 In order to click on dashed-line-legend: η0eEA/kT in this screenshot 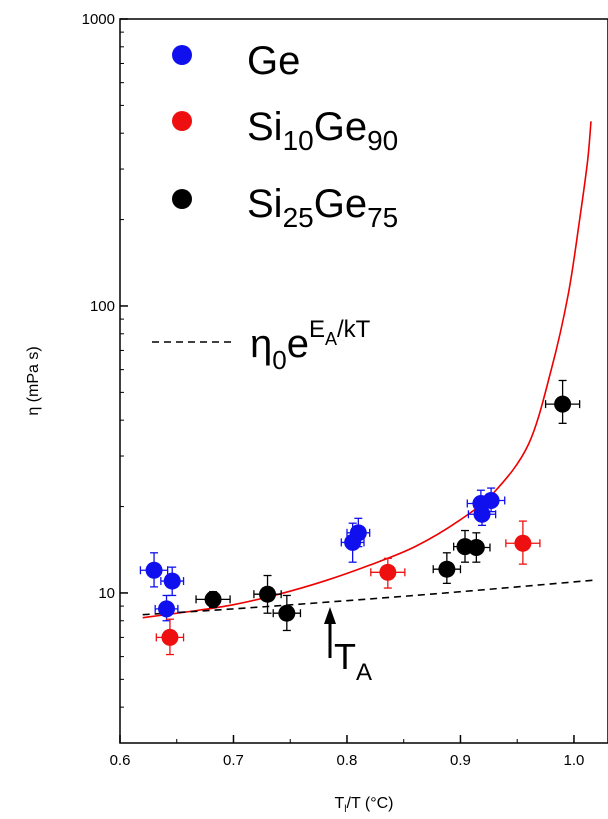, I will do `click(261, 345)`.